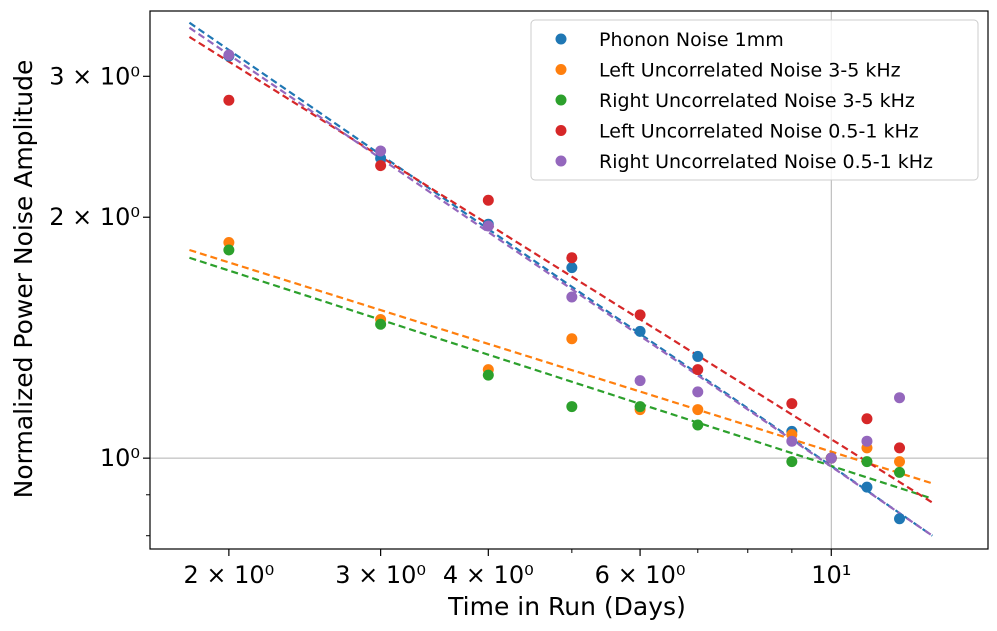  I want to click on legend-label: Phonon Noise 1mm, so click(691, 40).